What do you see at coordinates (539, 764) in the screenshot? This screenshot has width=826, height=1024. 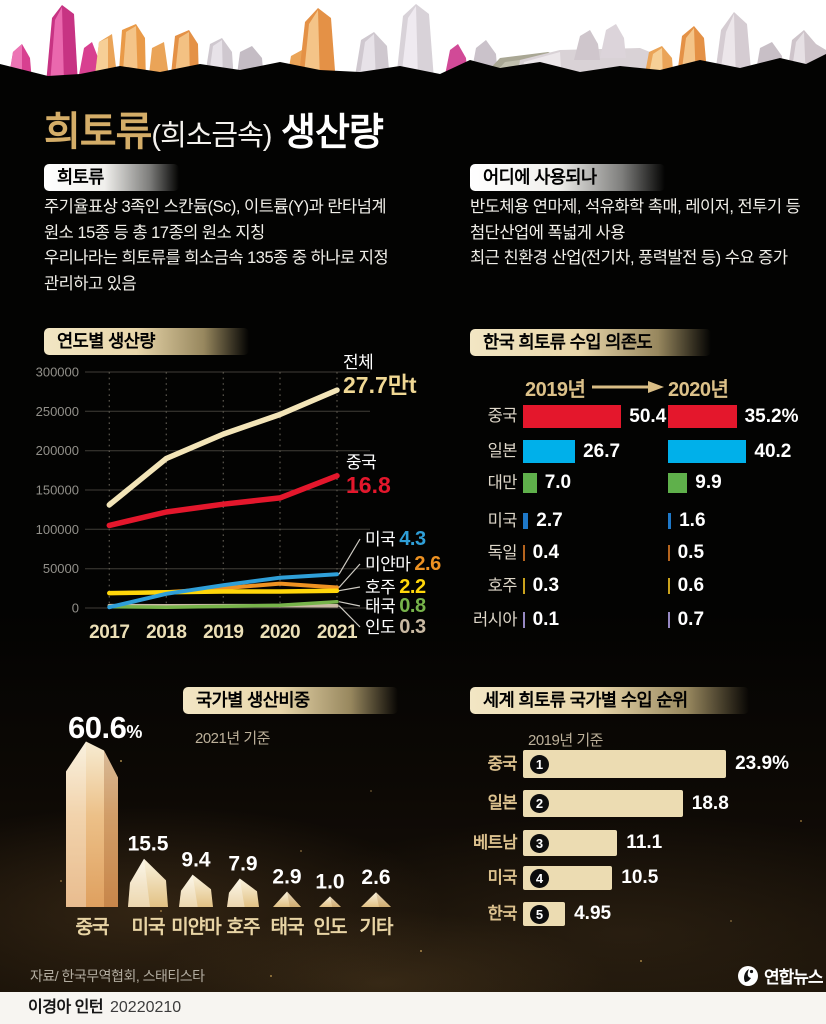 I see `rank-number-badge: 1` at bounding box center [539, 764].